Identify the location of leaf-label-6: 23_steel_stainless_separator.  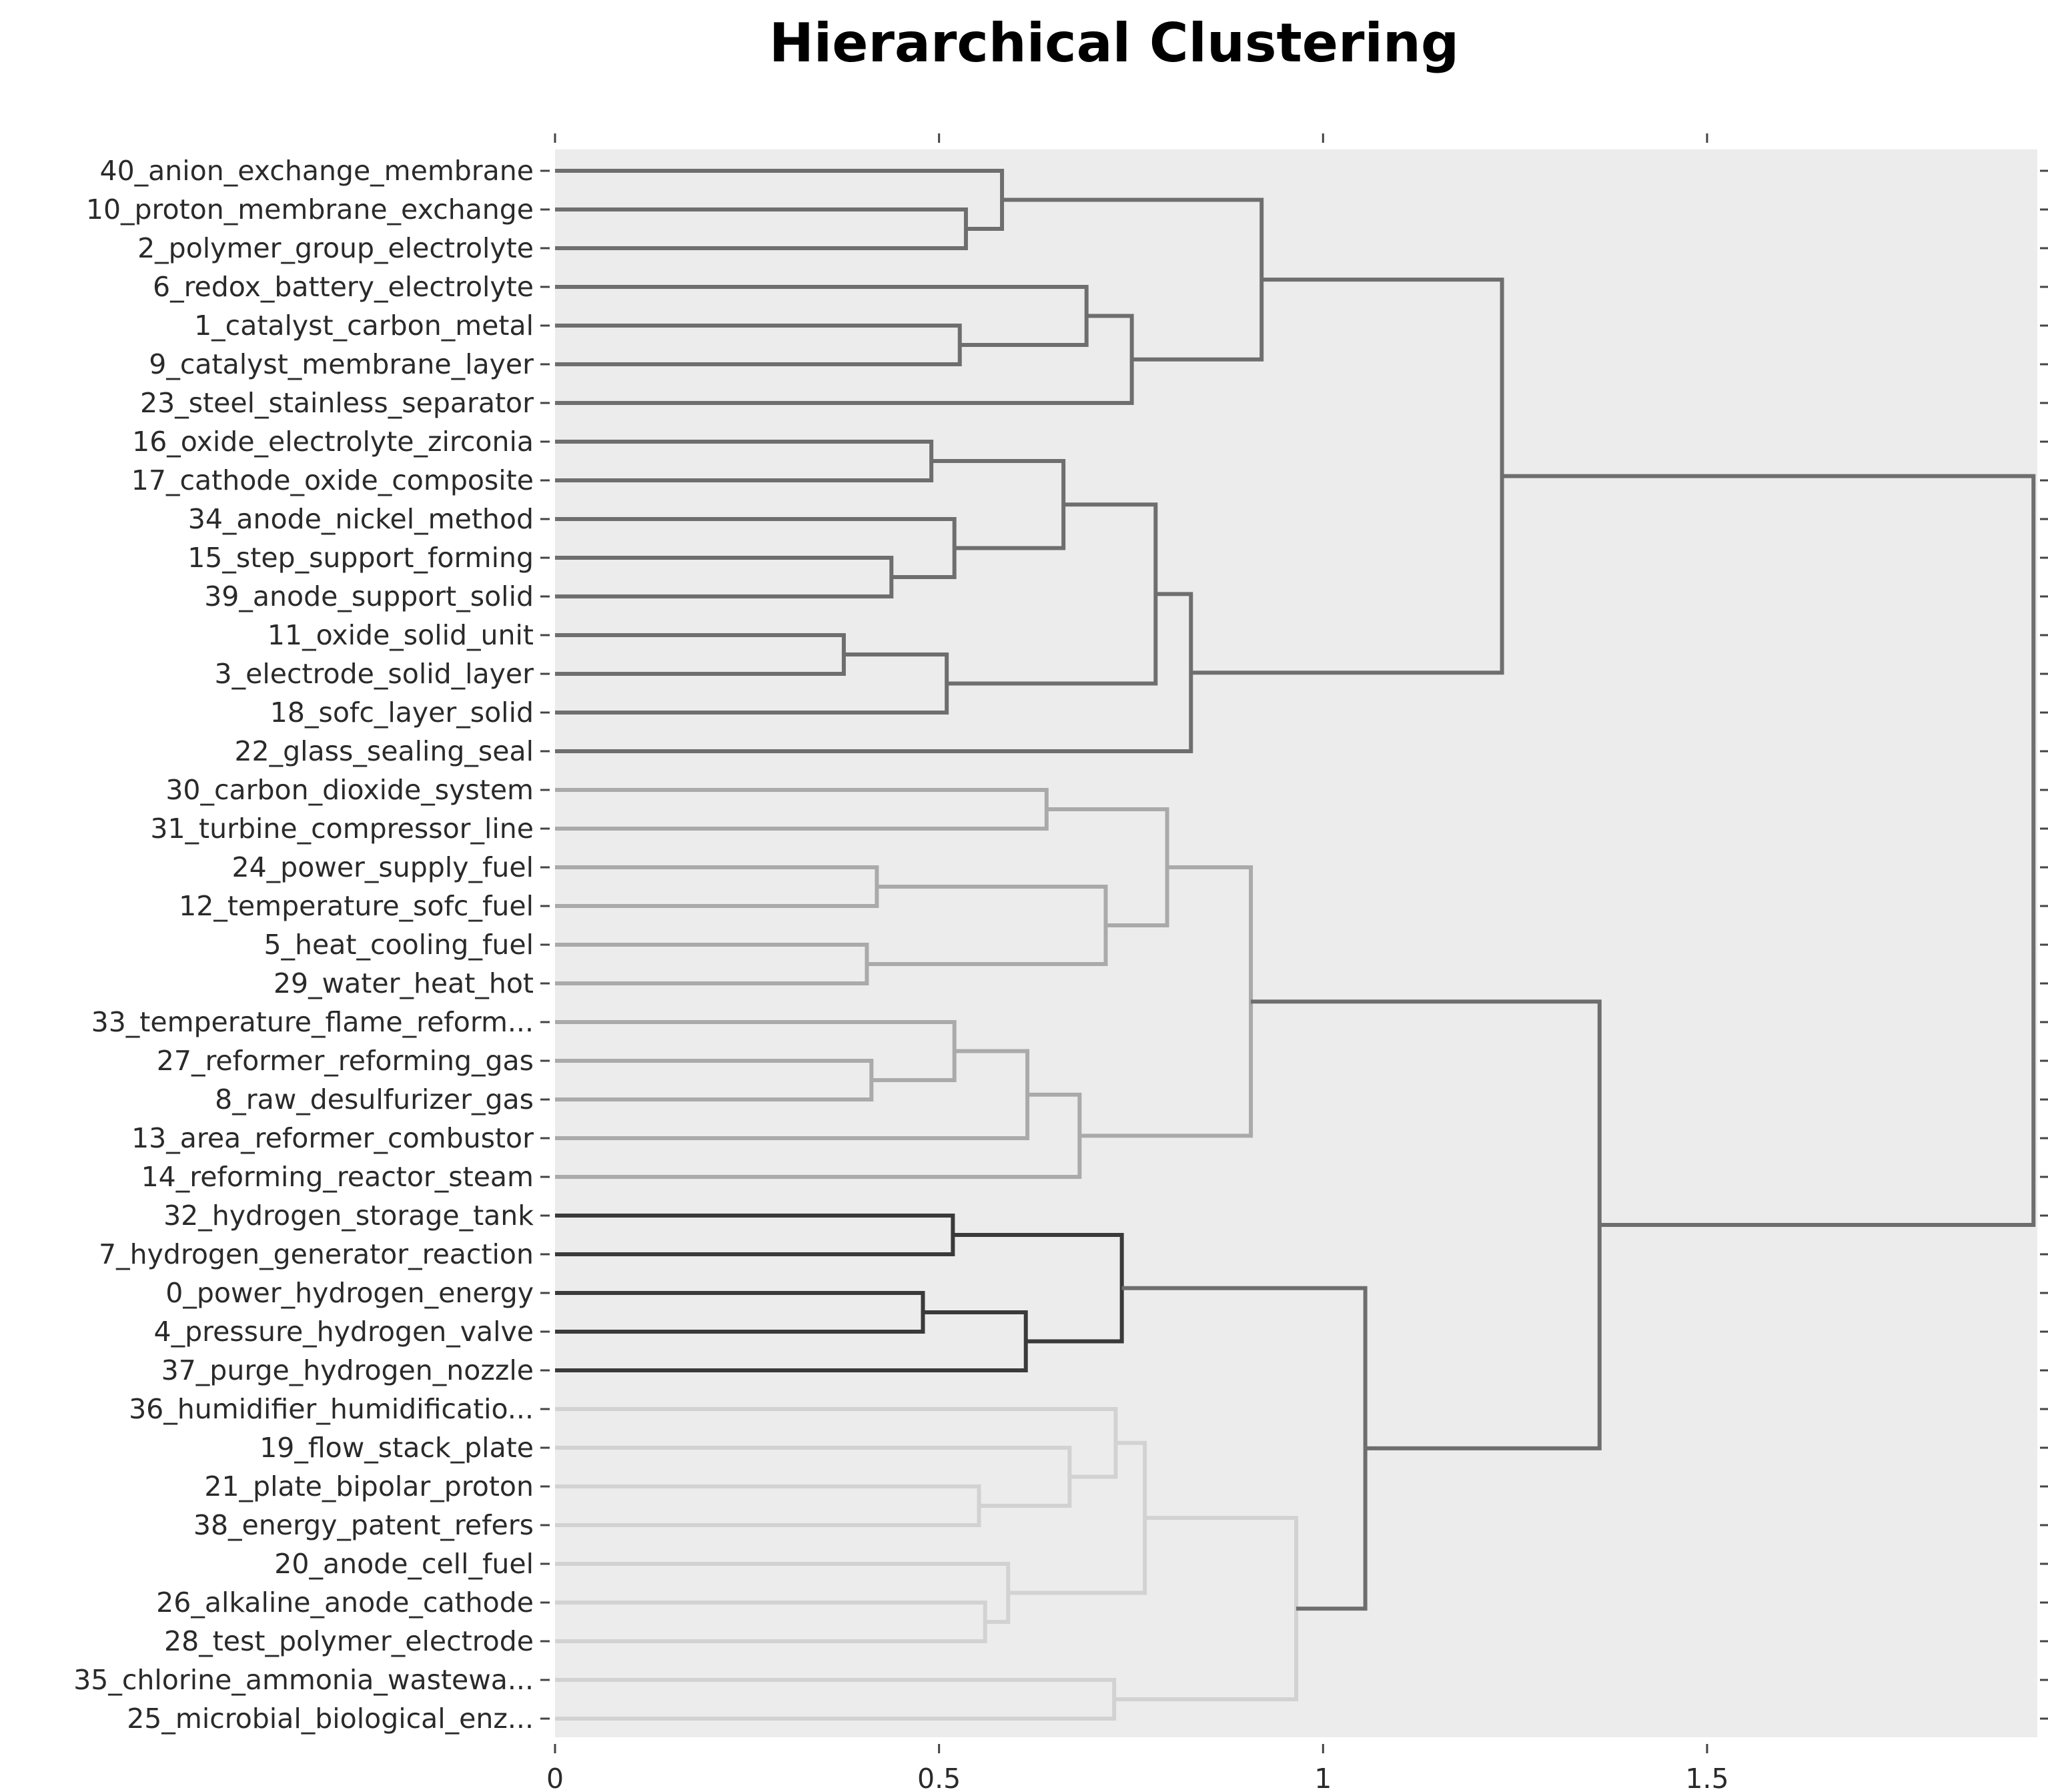
(337, 403).